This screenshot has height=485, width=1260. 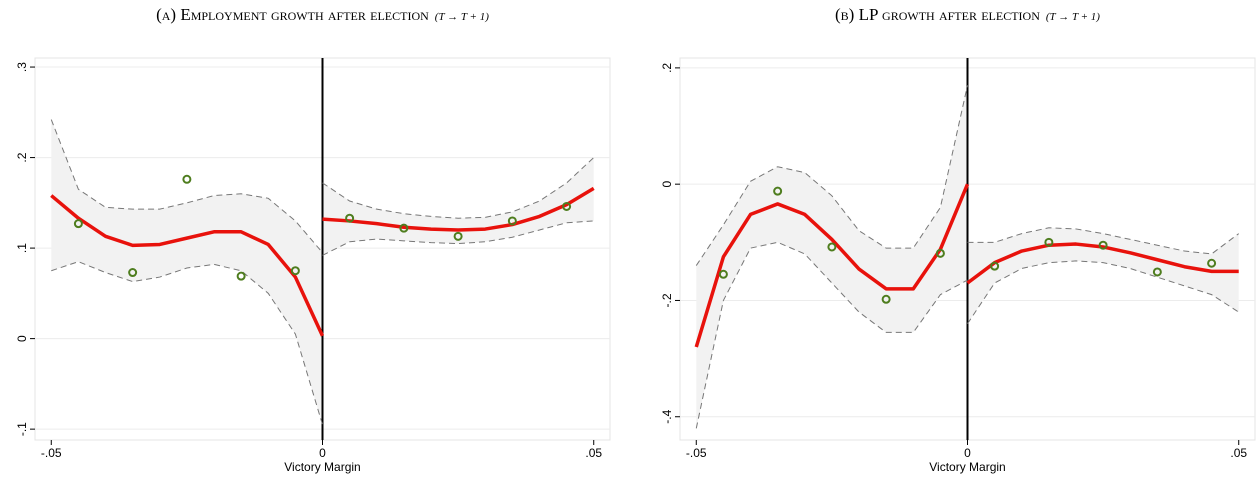 What do you see at coordinates (22, 429) in the screenshot?
I see `y-tick-label: -.1` at bounding box center [22, 429].